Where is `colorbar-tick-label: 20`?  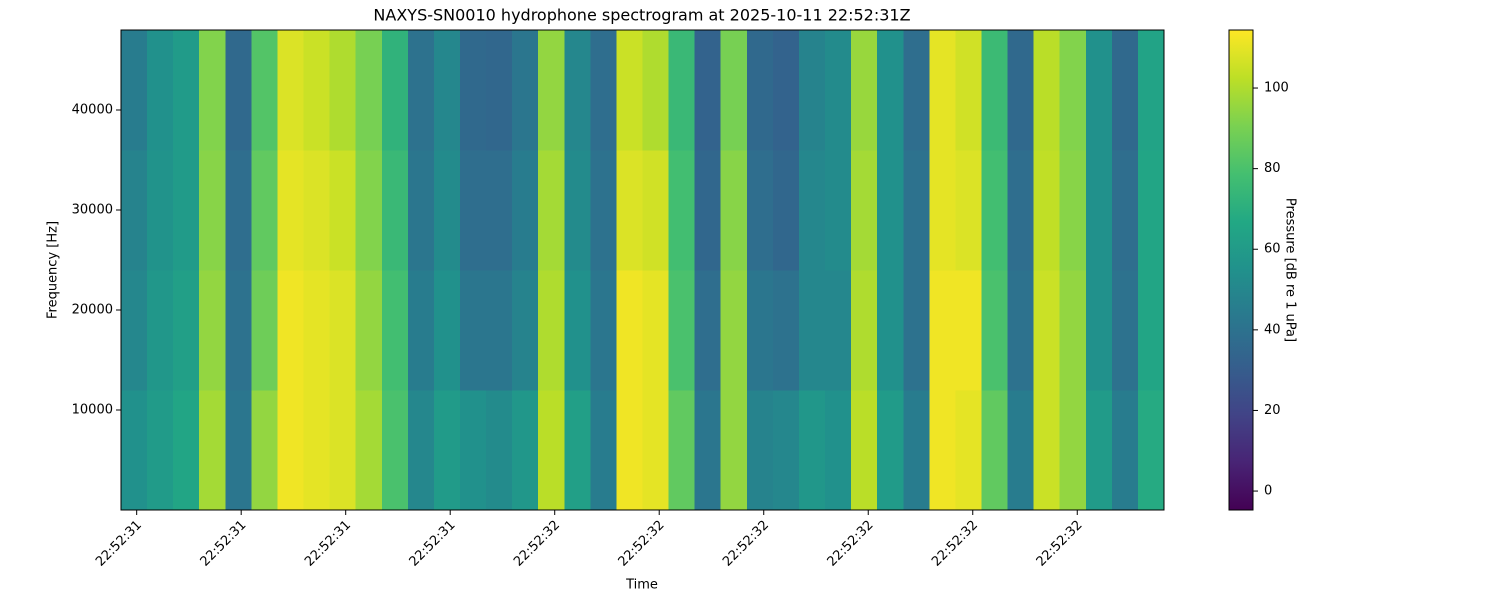 colorbar-tick-label: 20 is located at coordinates (1272, 410).